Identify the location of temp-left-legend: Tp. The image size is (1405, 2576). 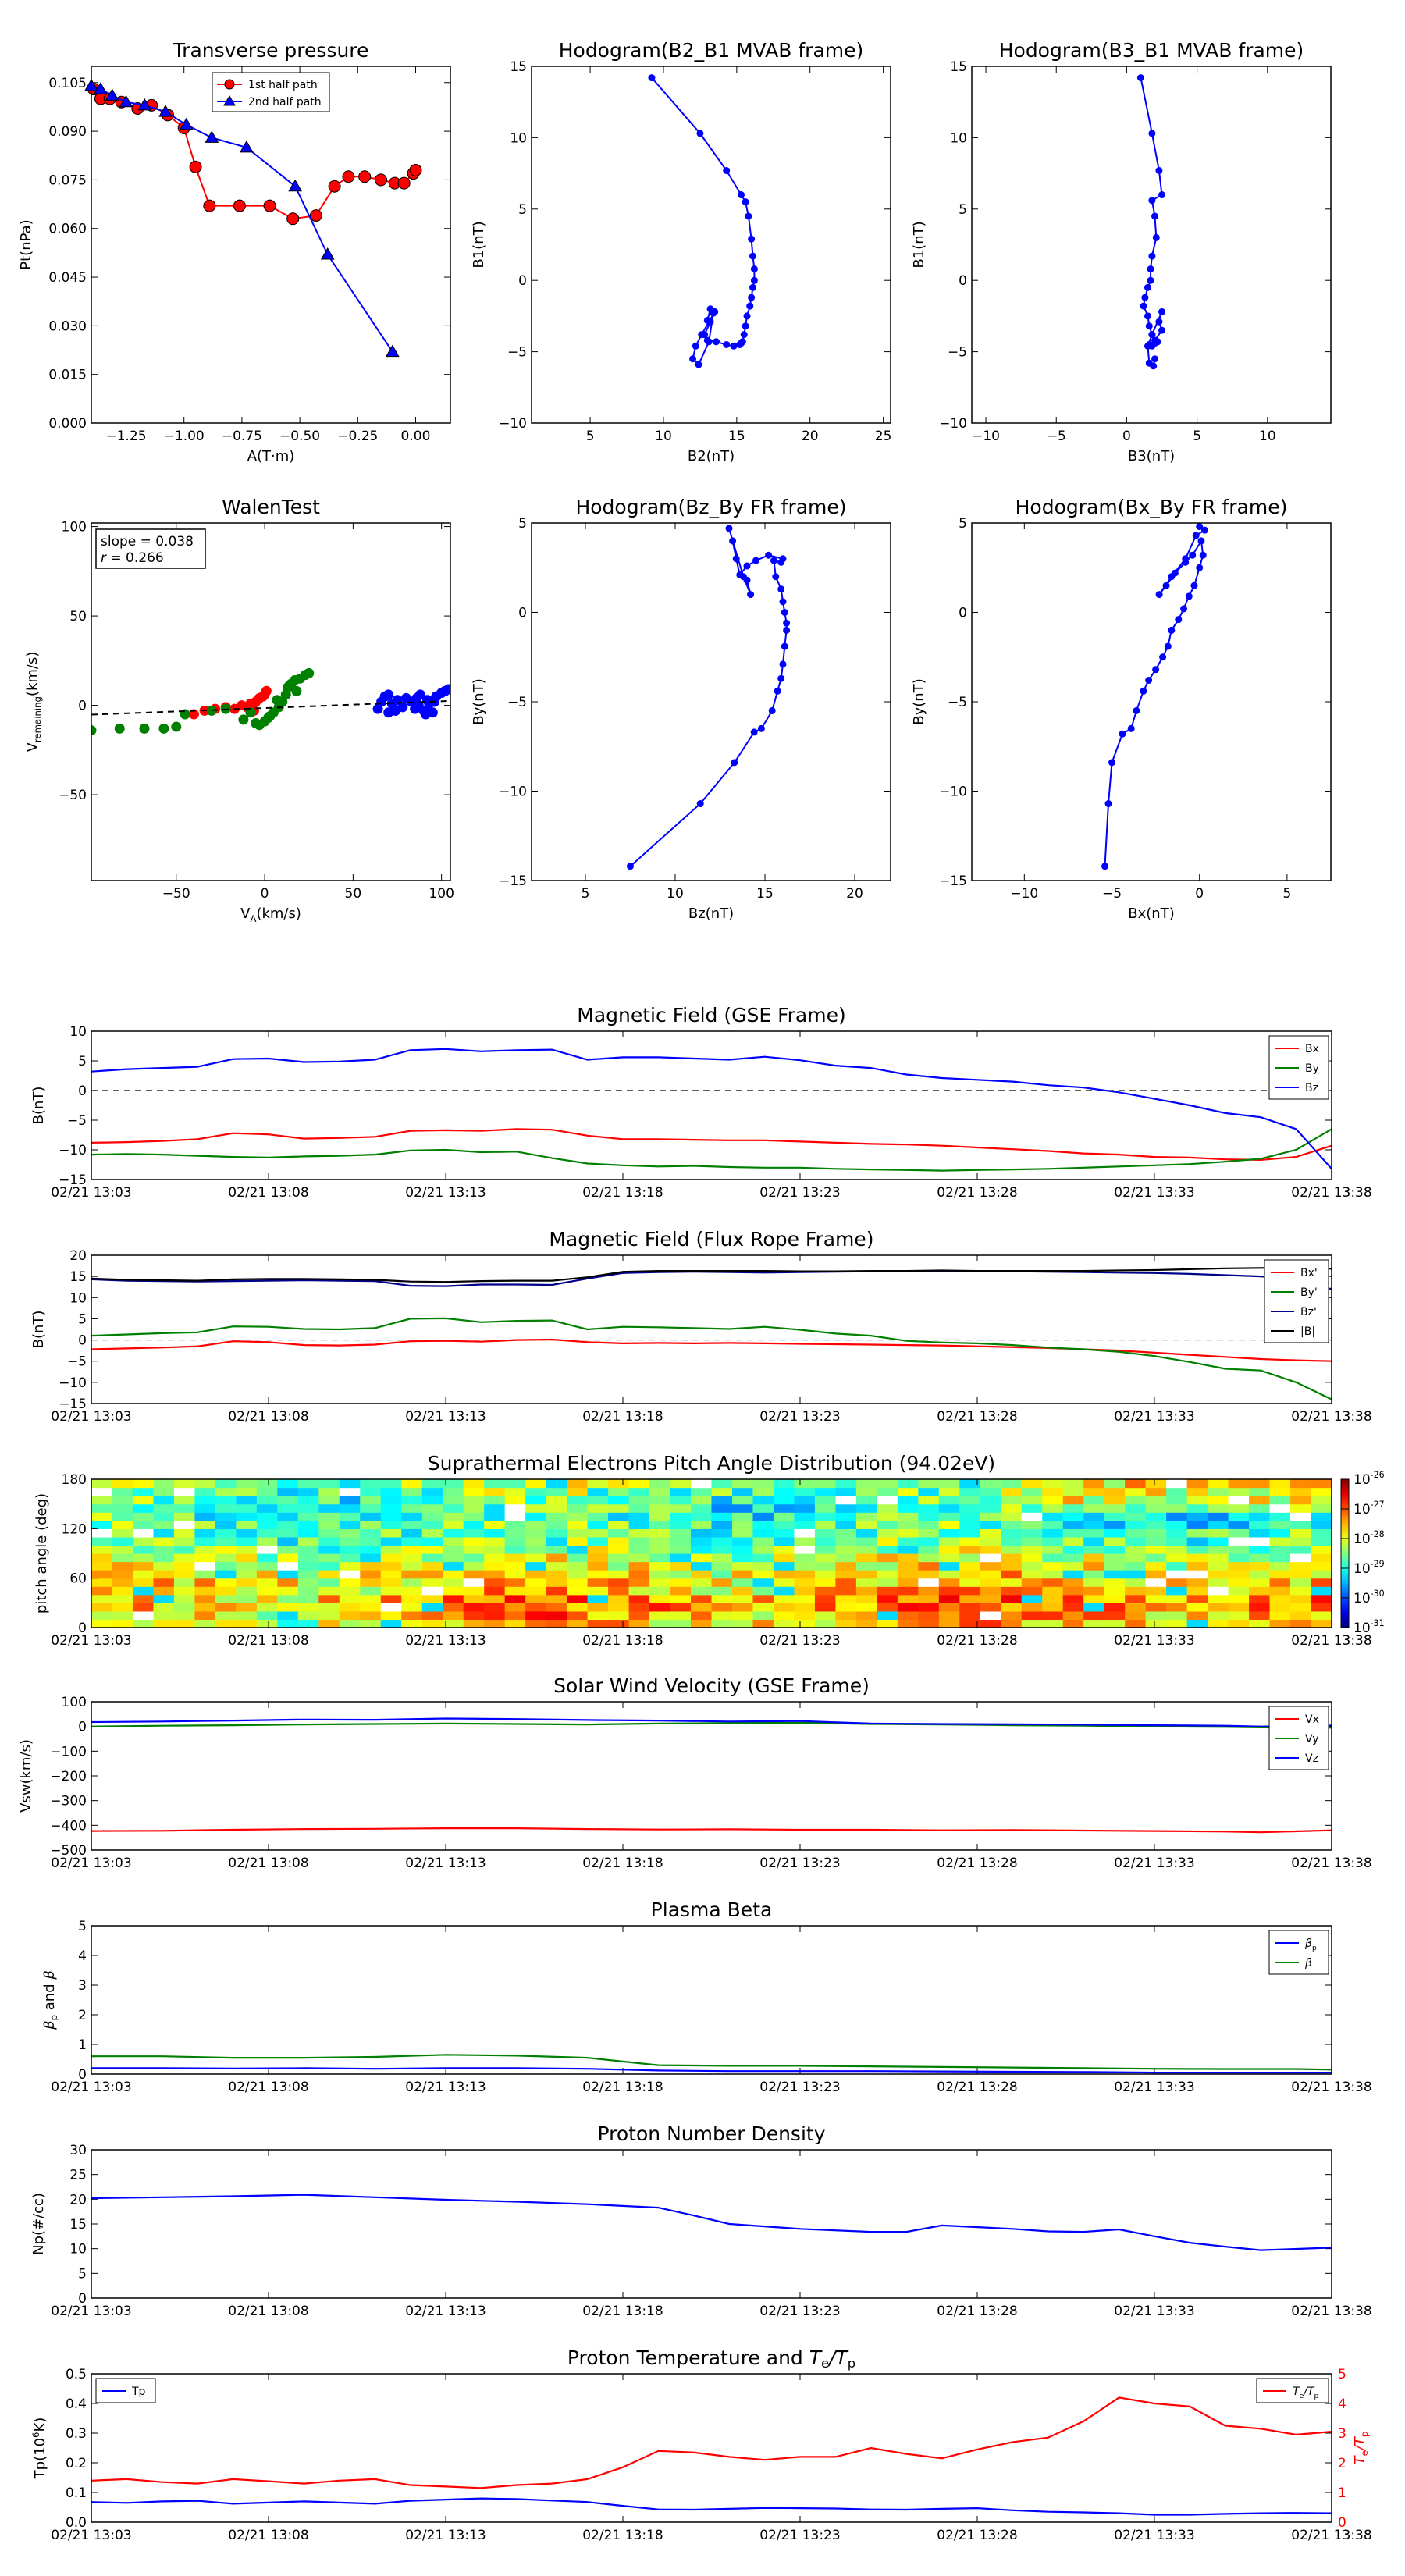
(126, 2390).